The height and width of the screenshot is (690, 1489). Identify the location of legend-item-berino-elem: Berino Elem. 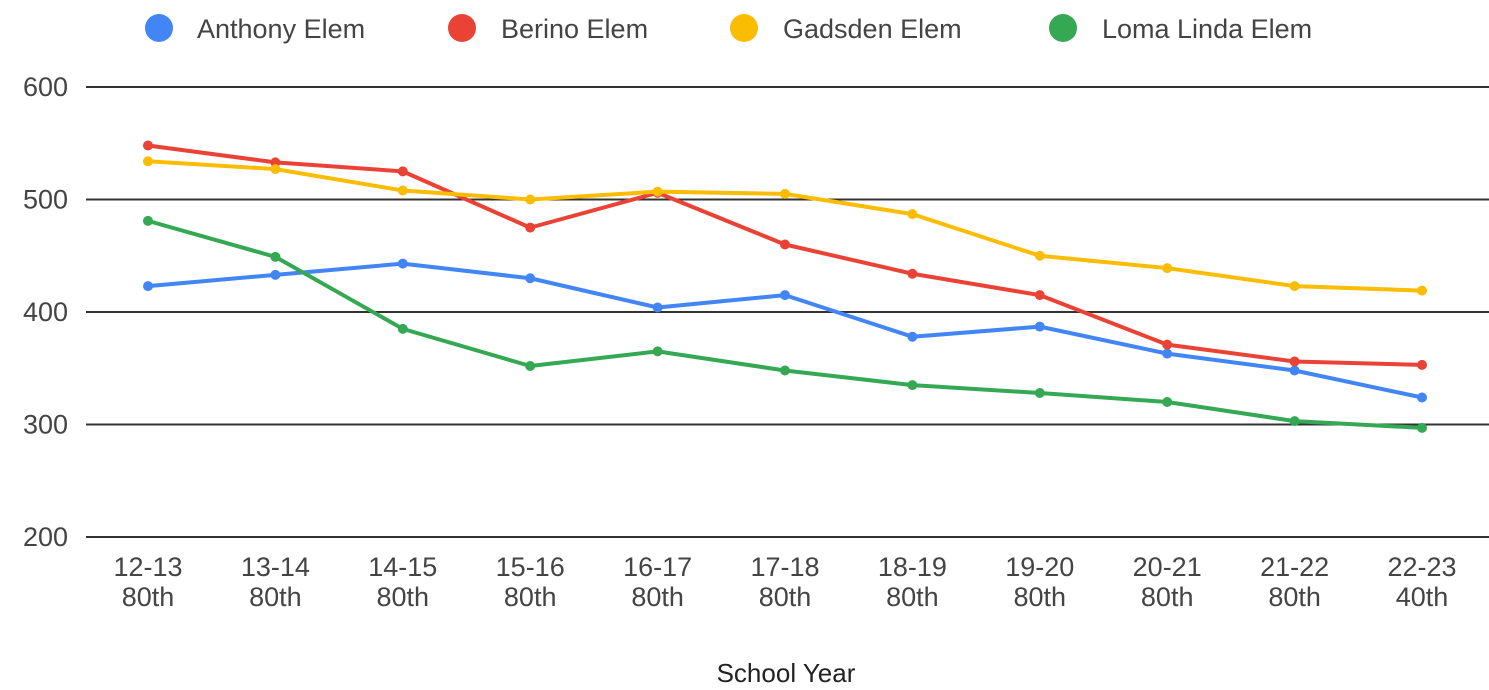
(548, 29).